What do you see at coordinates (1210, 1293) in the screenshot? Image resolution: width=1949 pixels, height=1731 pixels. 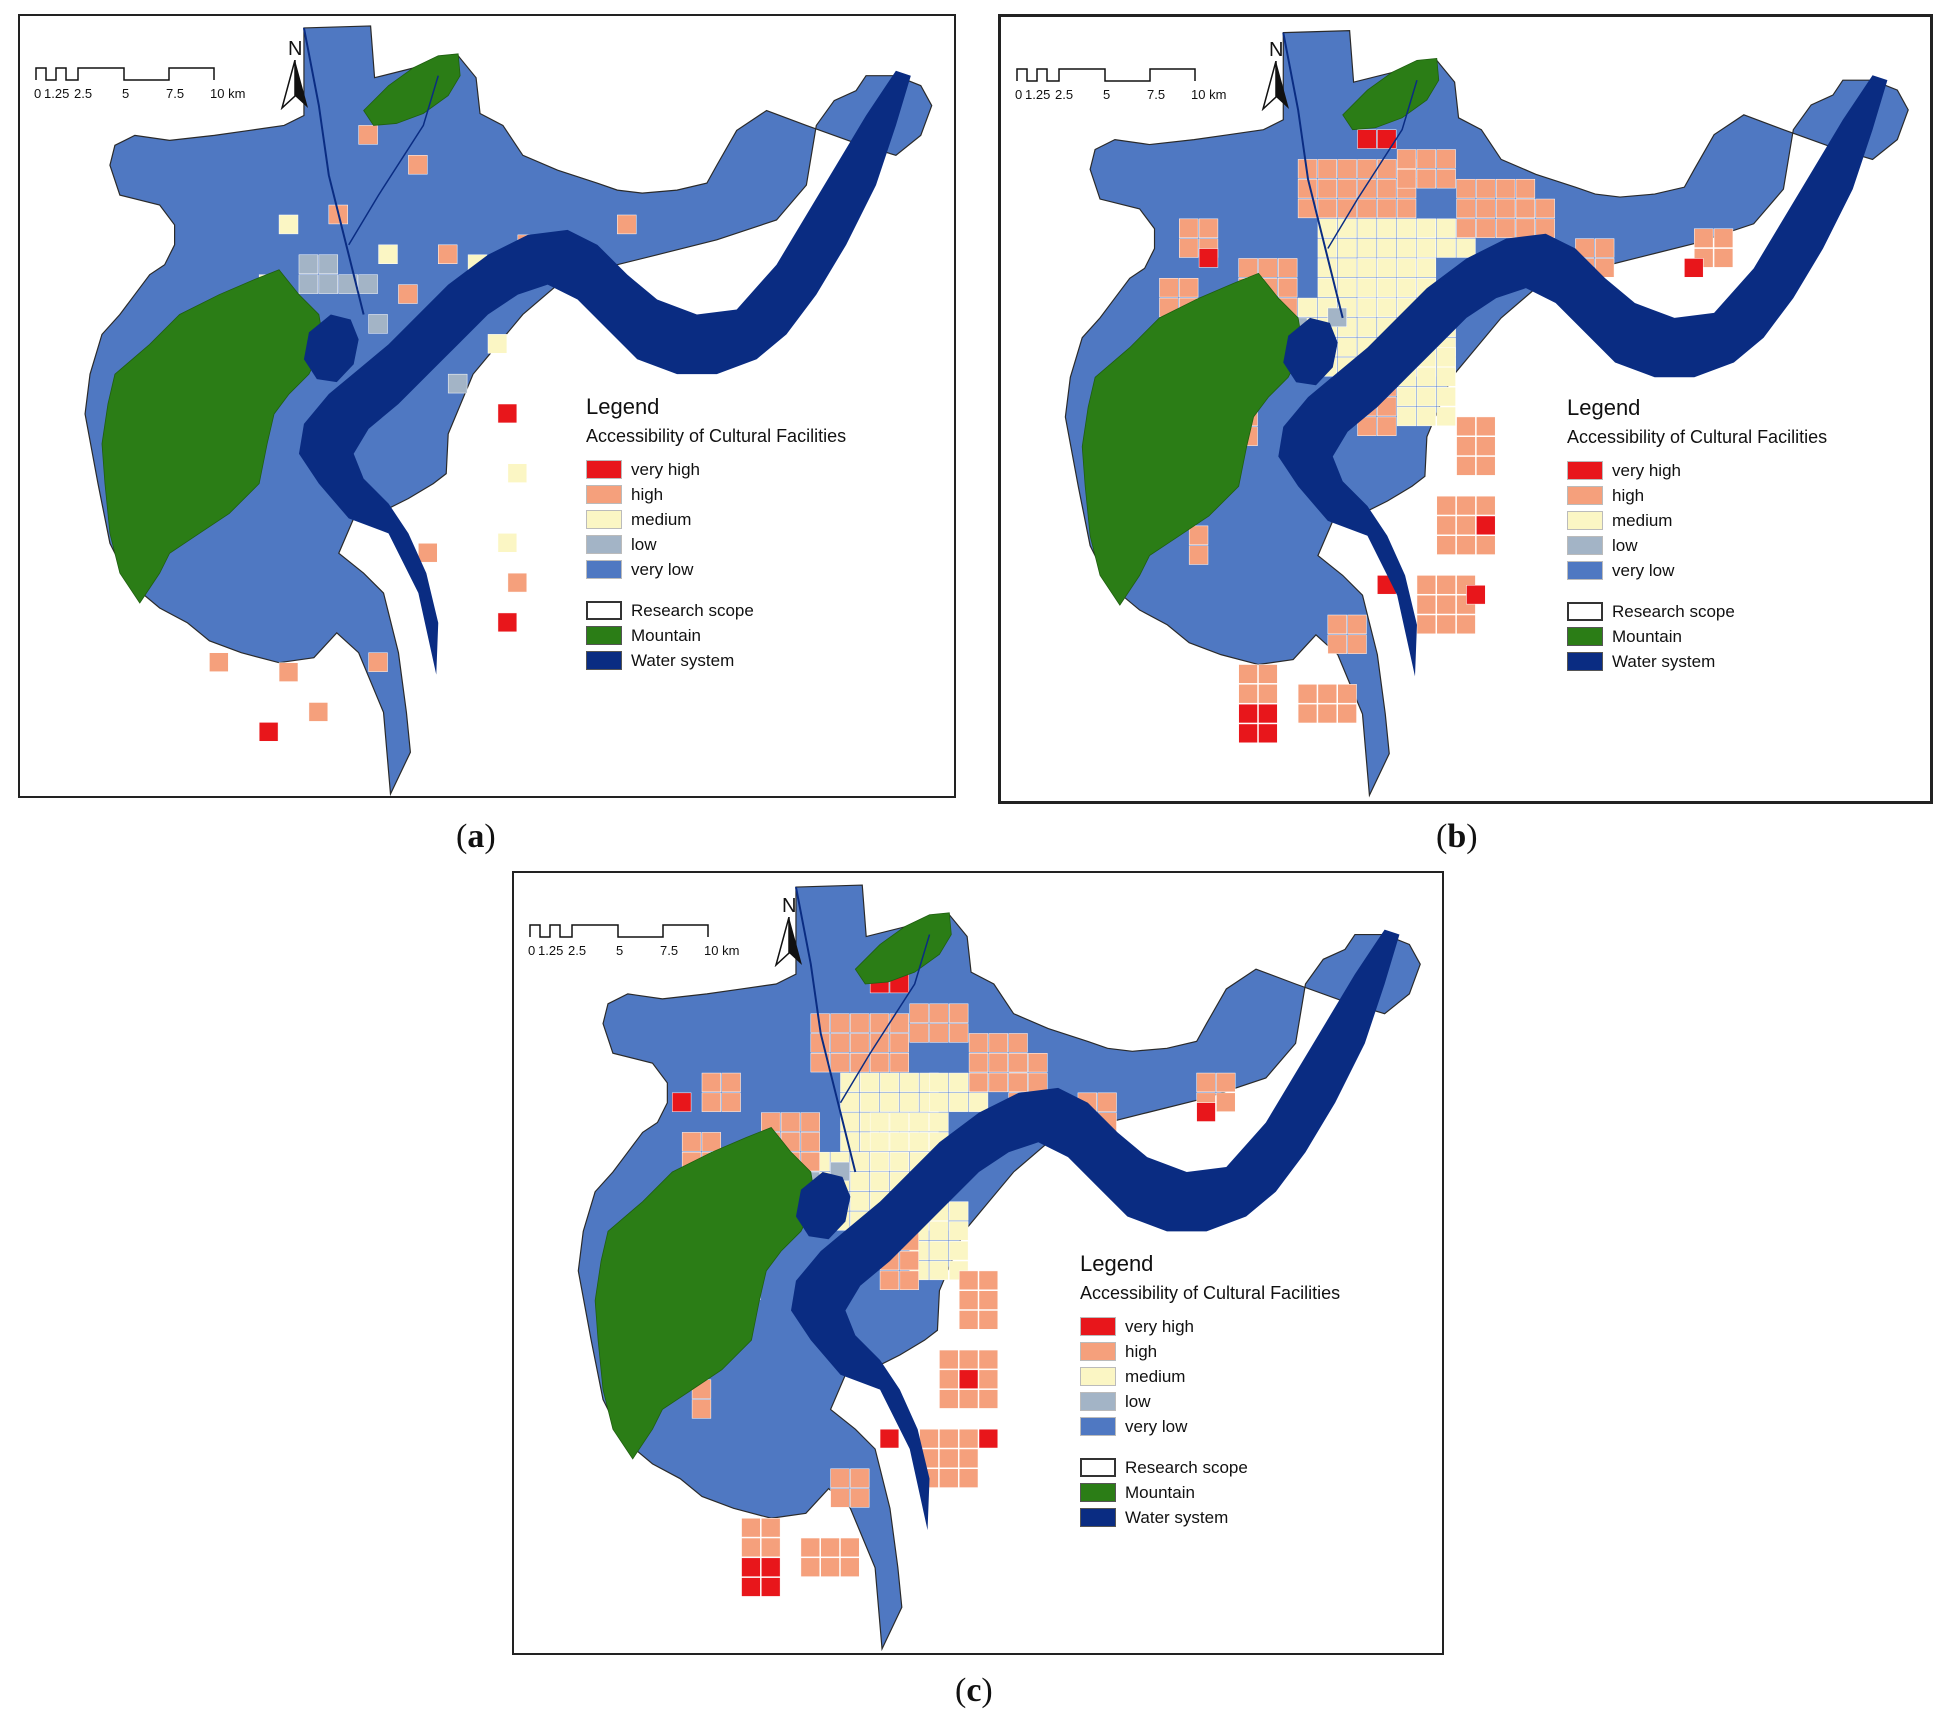 I see `legend-subtitle: Accessibility of Cultural Facilities` at bounding box center [1210, 1293].